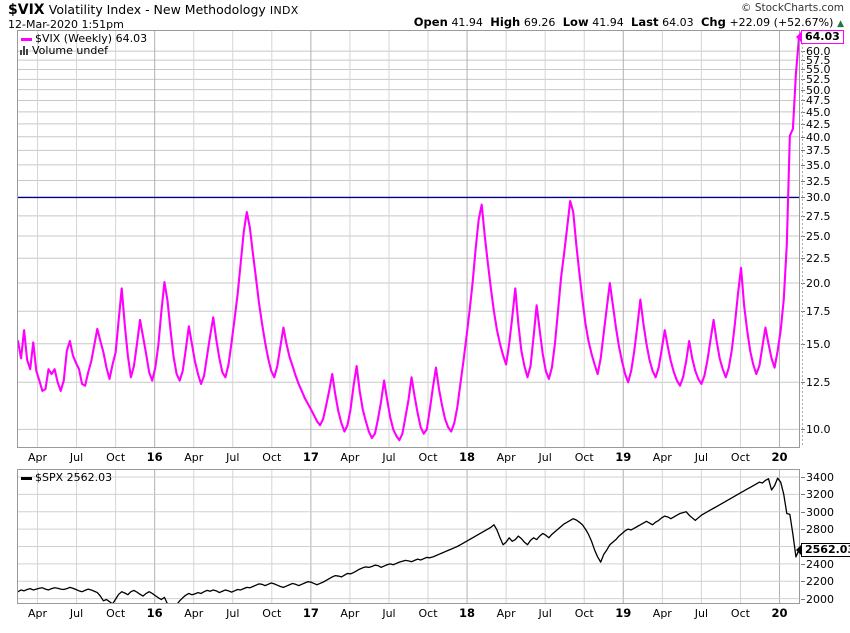 The image size is (850, 633). I want to click on vix-y-label: 50.0, so click(818, 90).